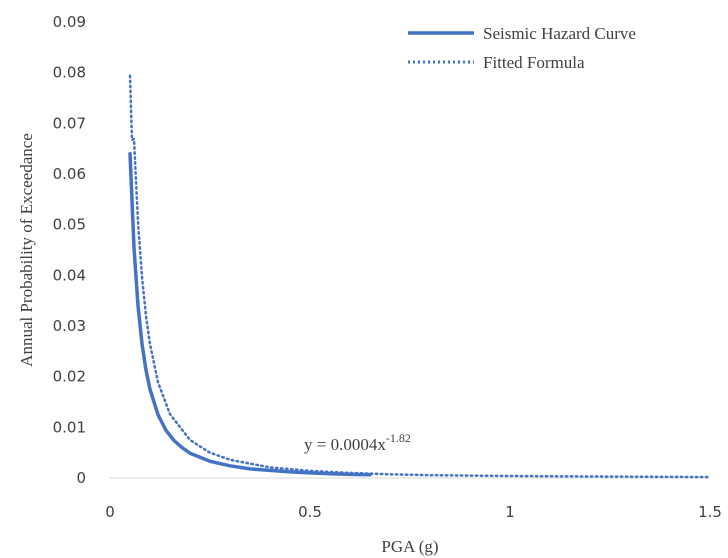 The height and width of the screenshot is (558, 728). Describe the element at coordinates (110, 512) in the screenshot. I see `x-tick-label: 0` at that location.